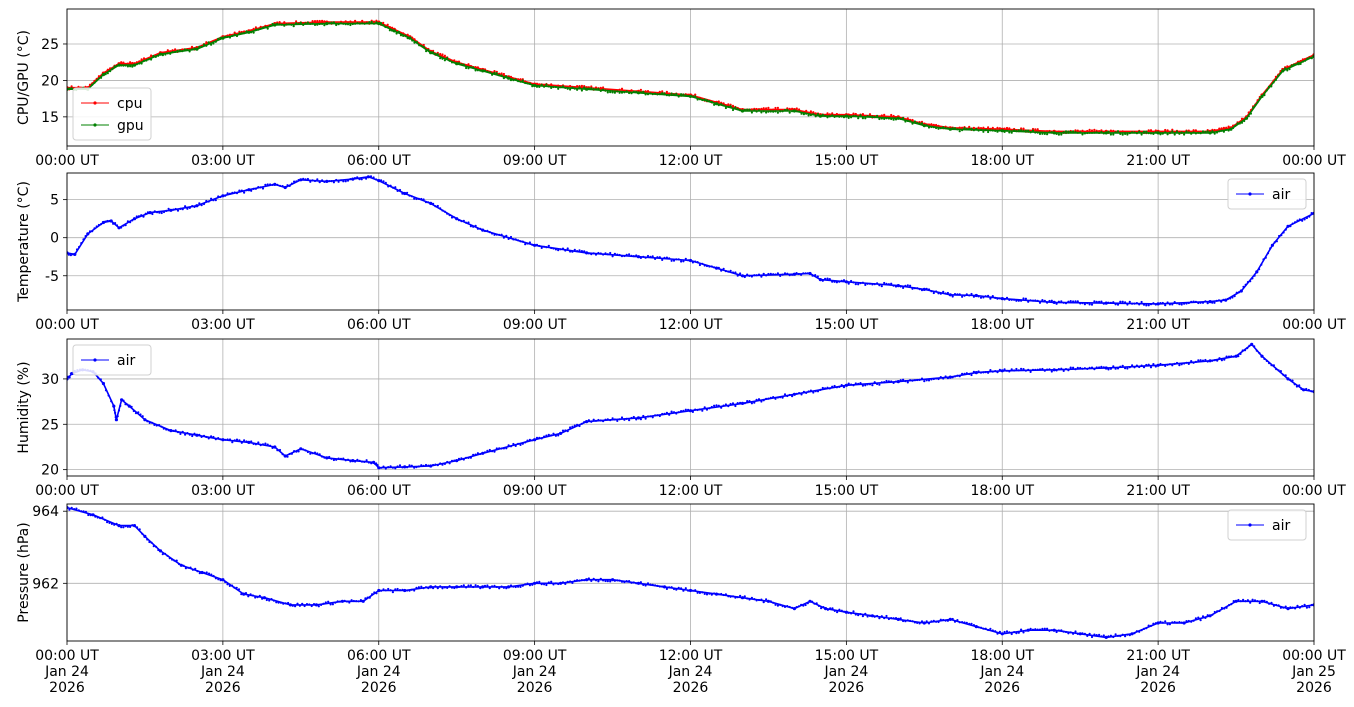 This screenshot has width=1354, height=707. What do you see at coordinates (50, 45) in the screenshot?
I see `y-tick-label: 25` at bounding box center [50, 45].